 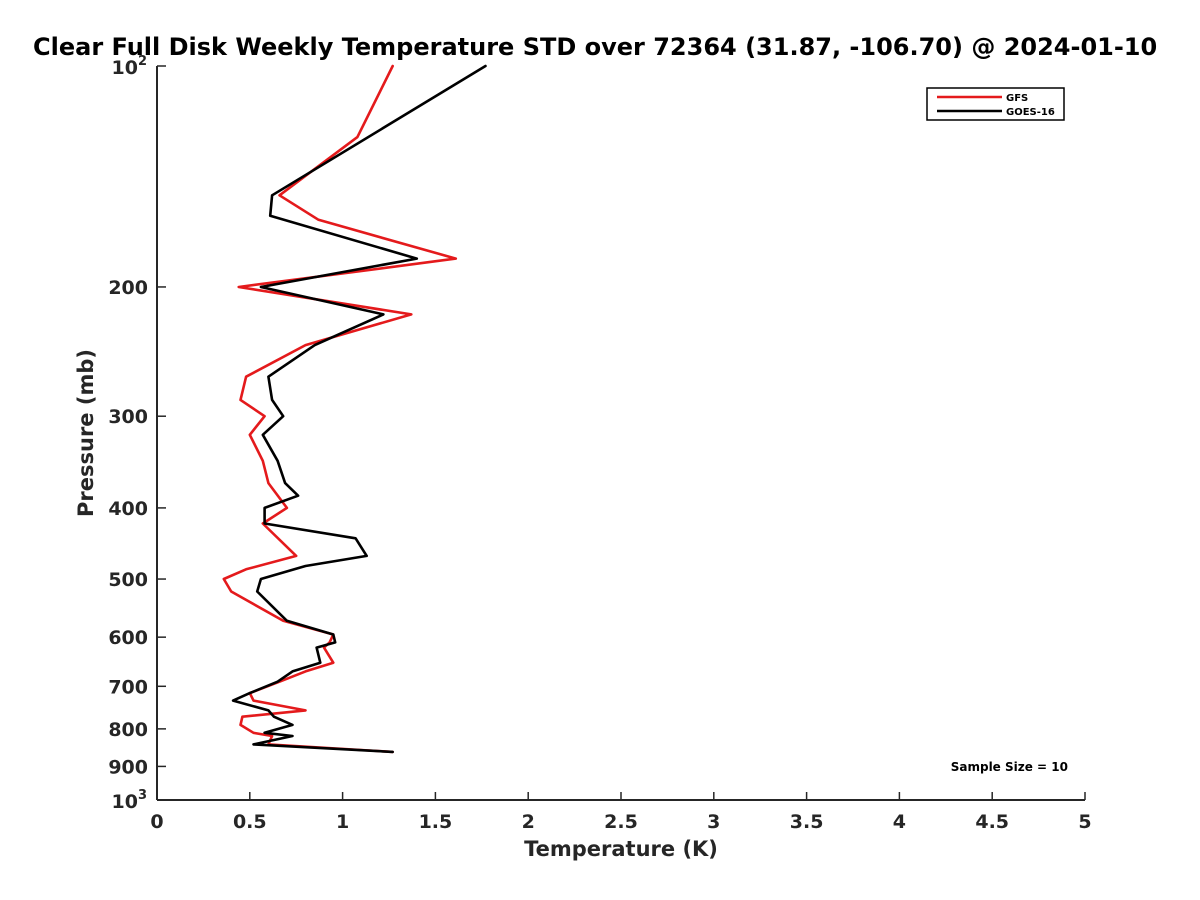 I want to click on x-tick-label: 2.5, so click(x=621, y=822).